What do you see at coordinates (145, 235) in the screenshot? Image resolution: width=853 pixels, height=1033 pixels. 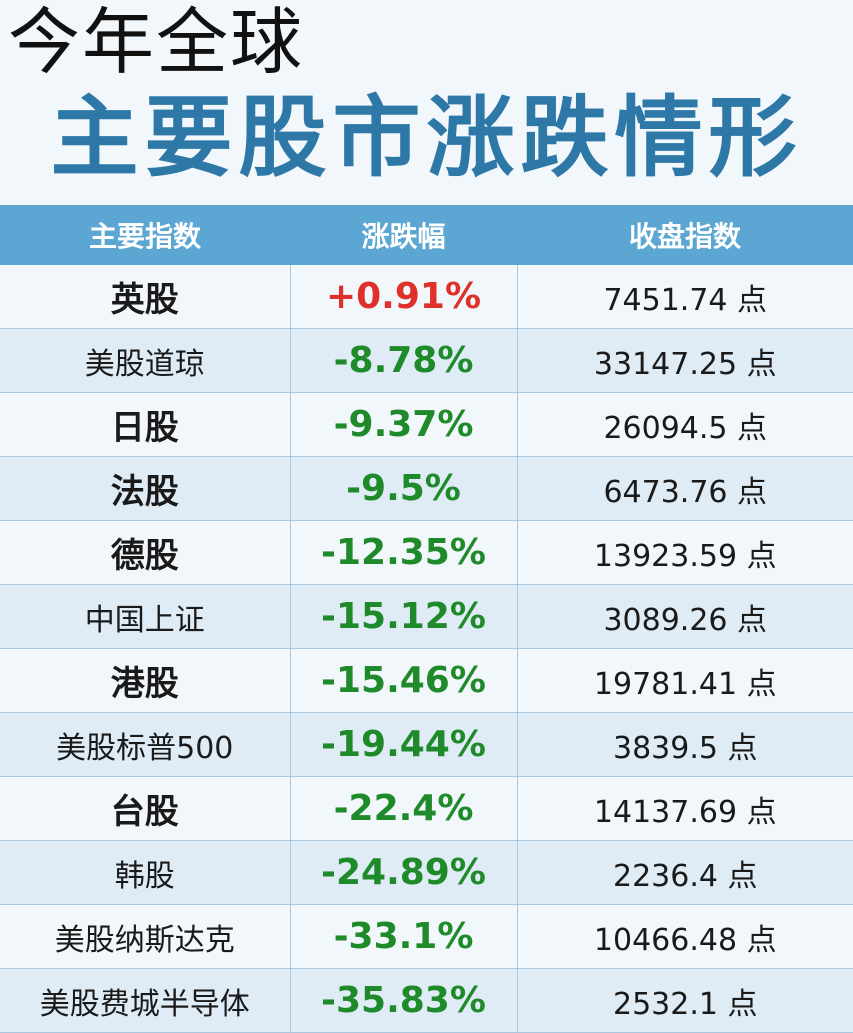 I see `header-index-name: 主要指数` at bounding box center [145, 235].